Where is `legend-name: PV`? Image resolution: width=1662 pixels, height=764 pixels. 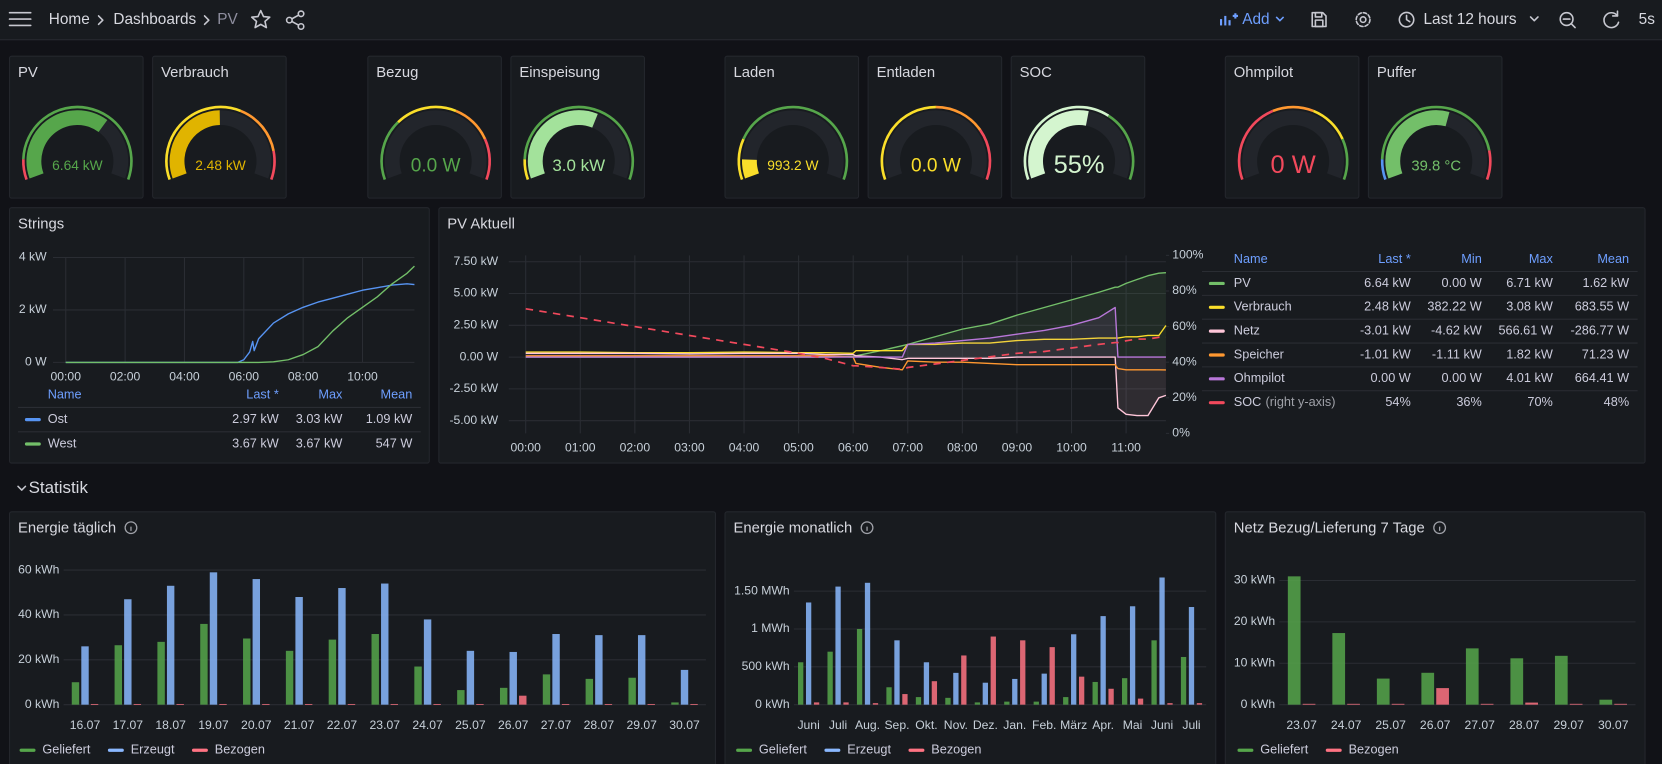
legend-name: PV is located at coordinates (1242, 282).